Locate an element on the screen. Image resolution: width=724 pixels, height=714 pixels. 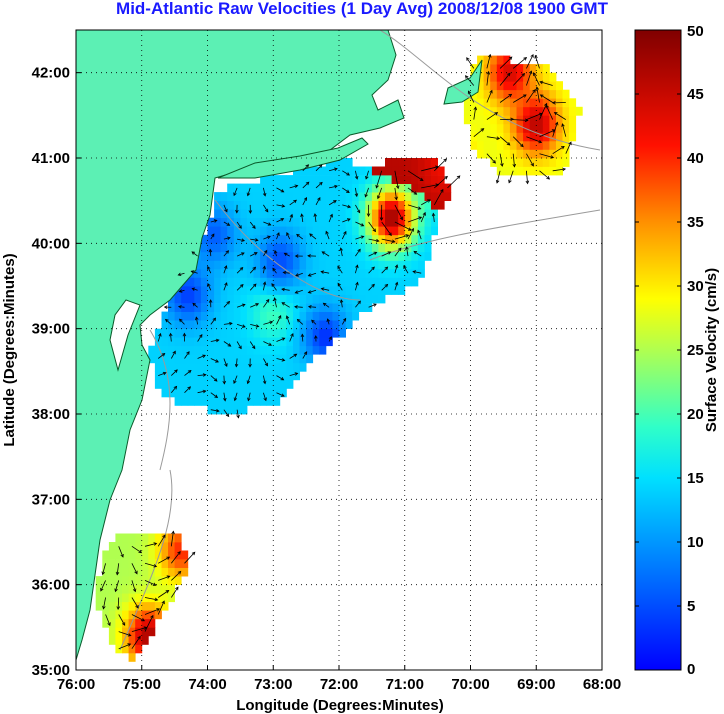
y-tick-label: 35:00 is located at coordinates (51, 670).